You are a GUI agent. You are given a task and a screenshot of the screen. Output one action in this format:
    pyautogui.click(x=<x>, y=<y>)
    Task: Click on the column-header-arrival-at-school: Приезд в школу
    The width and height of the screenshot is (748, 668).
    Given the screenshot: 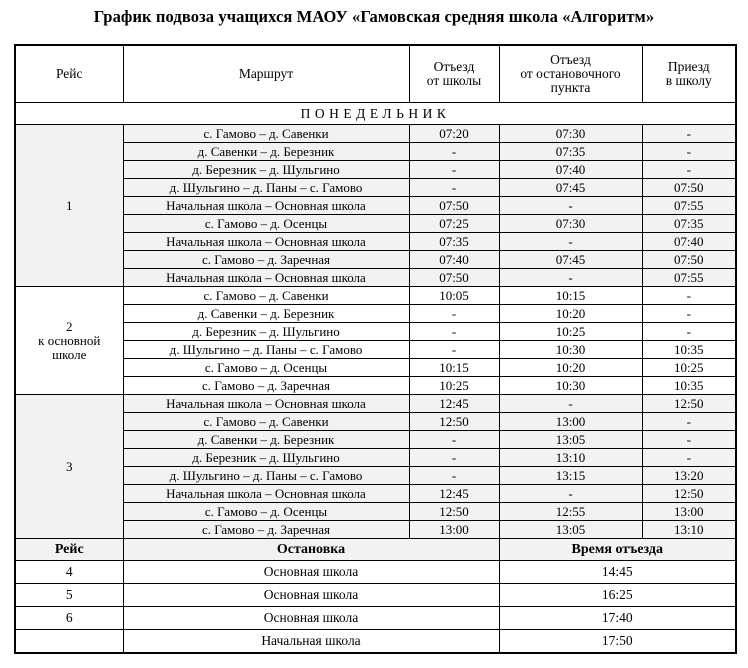 What is the action you would take?
    pyautogui.click(x=689, y=73)
    